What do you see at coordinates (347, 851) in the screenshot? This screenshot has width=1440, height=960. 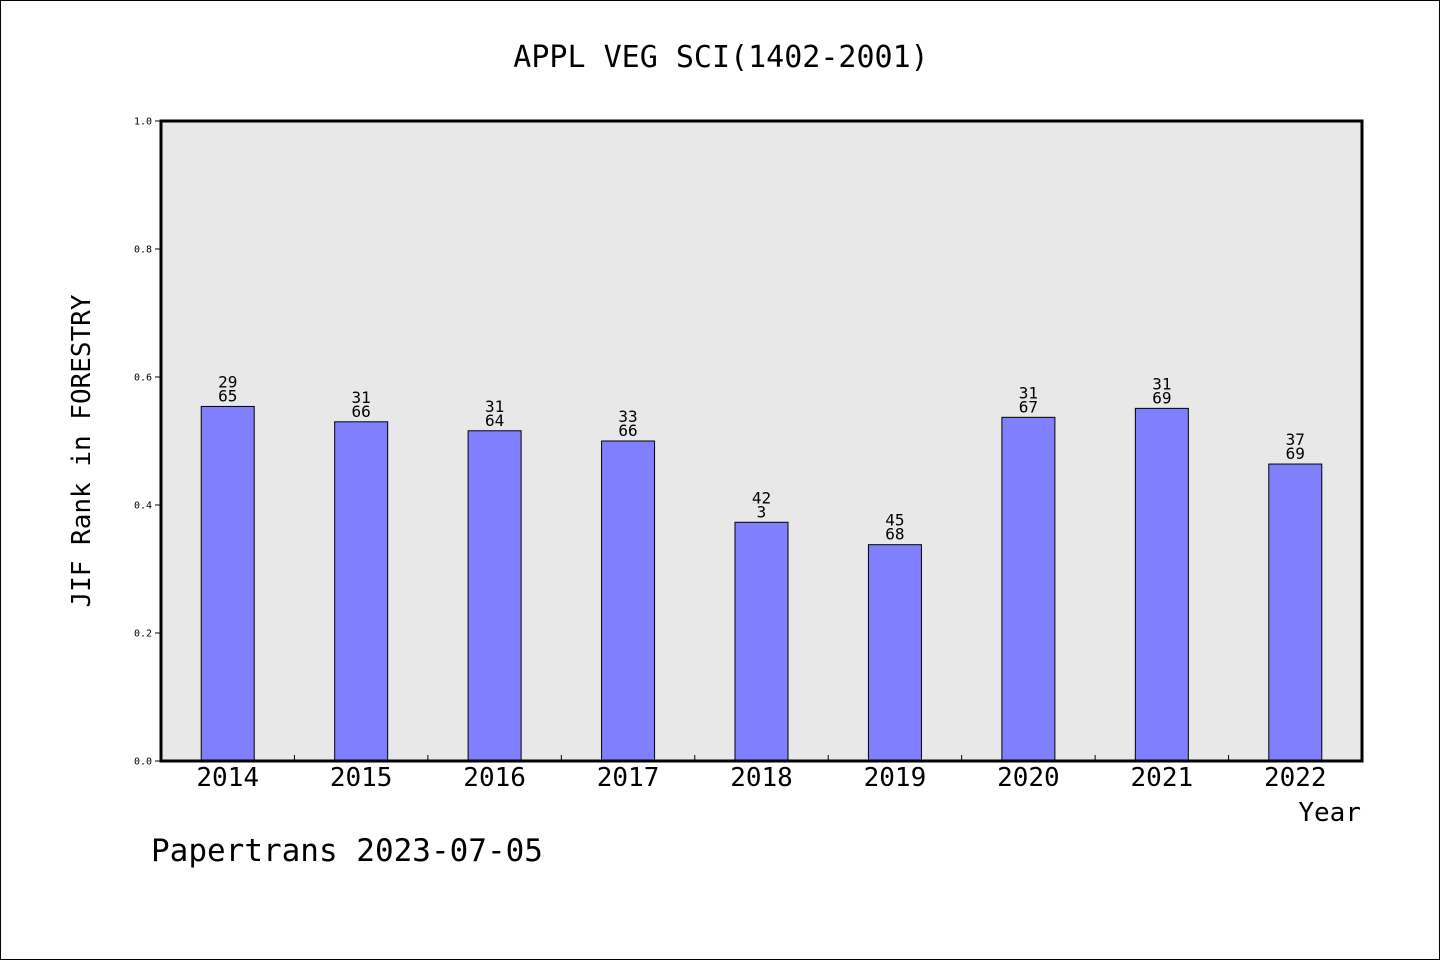 I see `footer-credit: Papertrans 2023-07-05` at bounding box center [347, 851].